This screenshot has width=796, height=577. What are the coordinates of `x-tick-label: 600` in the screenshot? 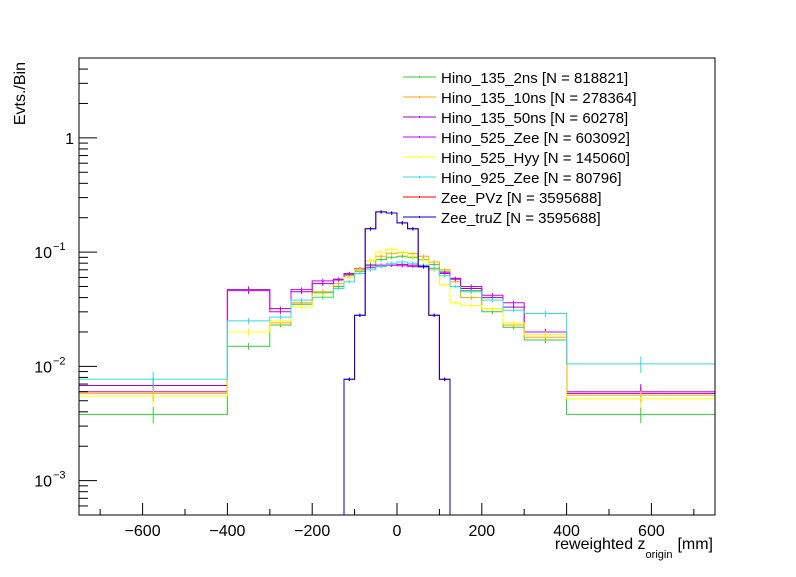 It's located at (651, 531).